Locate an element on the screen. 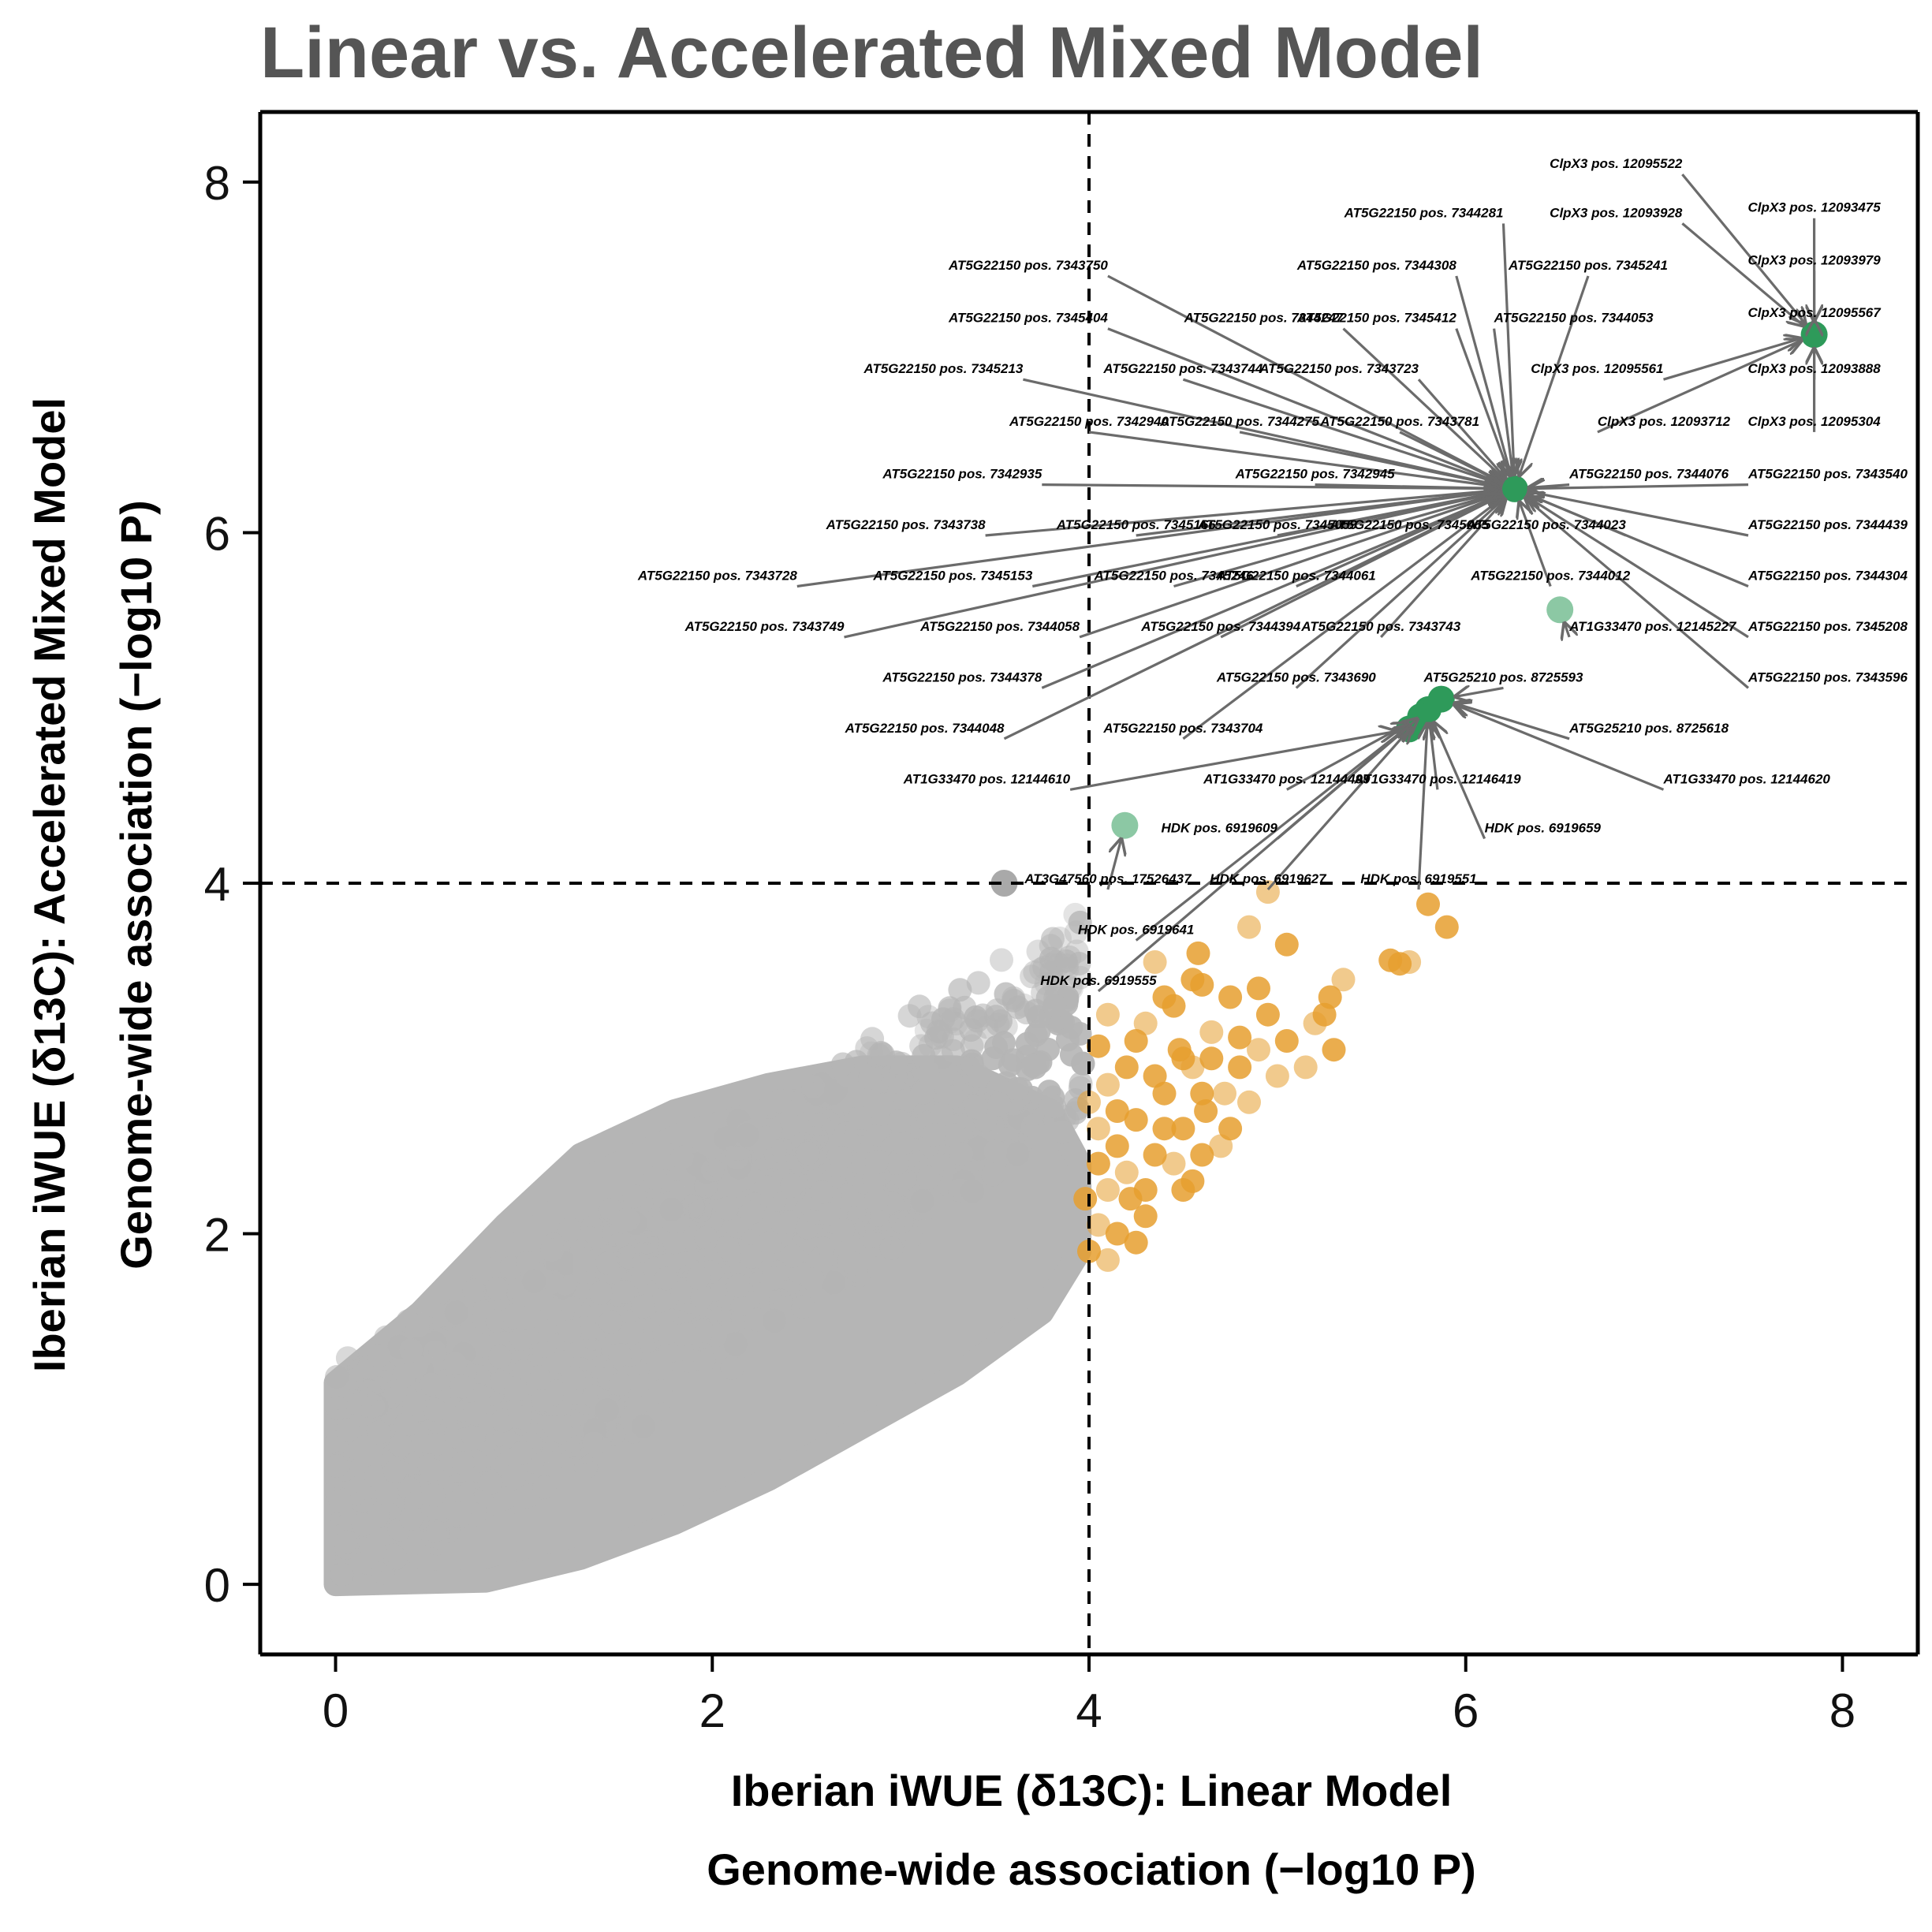 This screenshot has height=1932, width=1932. annotation-label: AT5G22150 pos. 7344048 is located at coordinates (925, 729).